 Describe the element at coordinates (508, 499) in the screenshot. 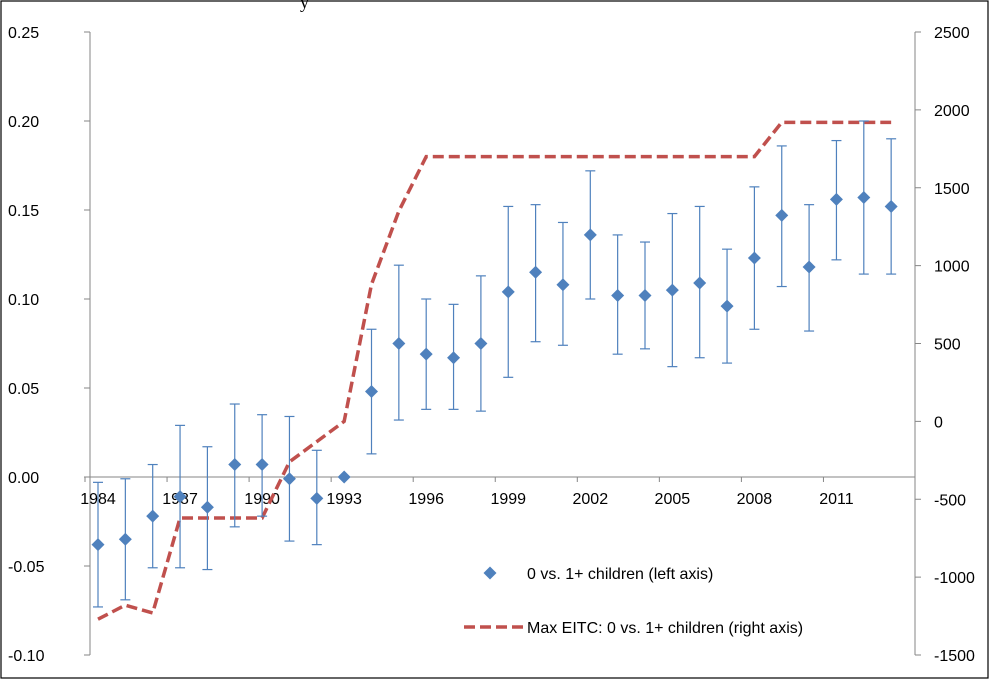

I see `x-axis-tick-label: 1999` at that location.